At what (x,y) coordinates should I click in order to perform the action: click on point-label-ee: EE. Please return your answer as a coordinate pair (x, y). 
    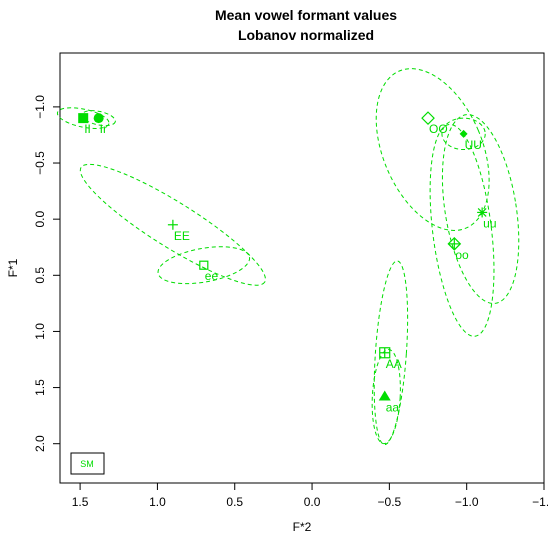
    Looking at the image, I should click on (182, 236).